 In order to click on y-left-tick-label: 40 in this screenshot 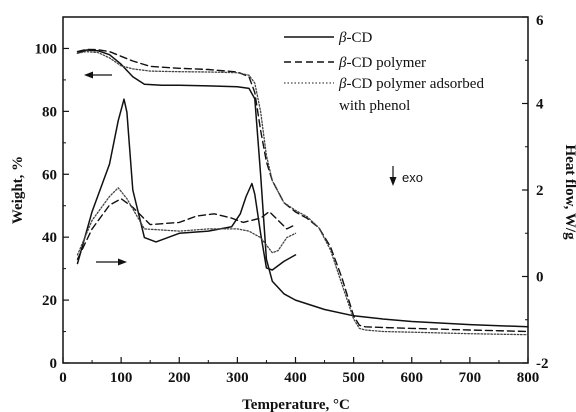, I will do `click(49, 238)`.